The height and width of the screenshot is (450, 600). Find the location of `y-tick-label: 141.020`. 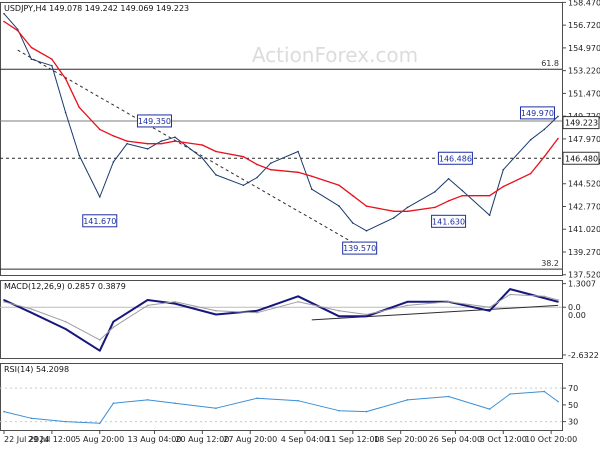

y-tick-label: 141.020 is located at coordinates (584, 229).